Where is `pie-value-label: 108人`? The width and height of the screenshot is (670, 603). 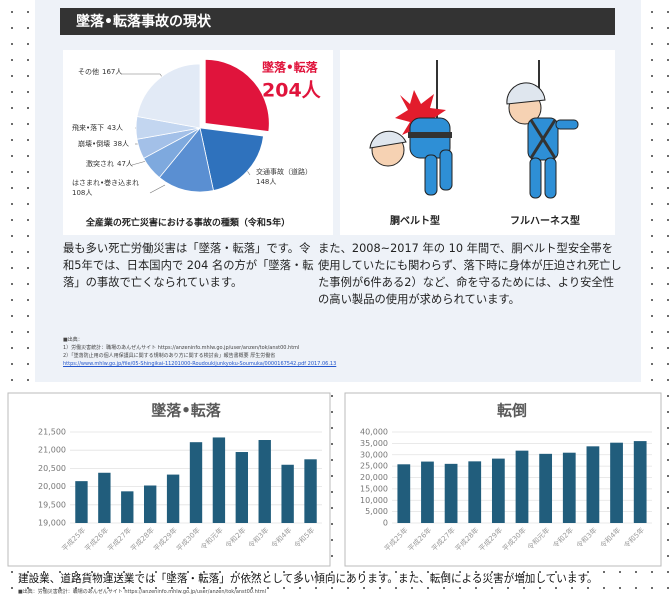 pie-value-label: 108人 is located at coordinates (82, 193).